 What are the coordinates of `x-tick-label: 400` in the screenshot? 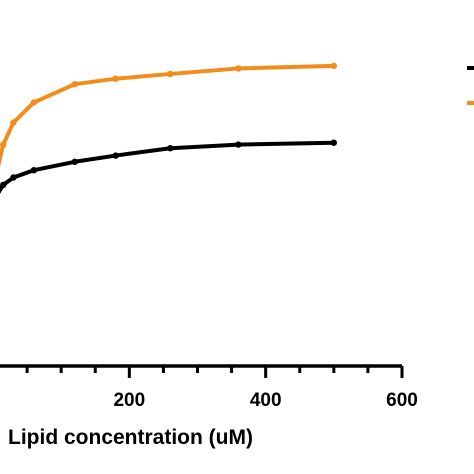 It's located at (266, 400).